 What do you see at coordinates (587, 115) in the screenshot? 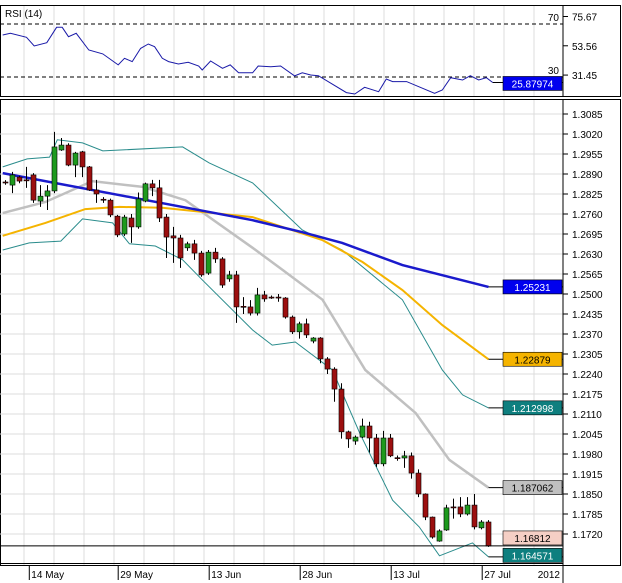
I see `price-tick-label: 1.3085` at bounding box center [587, 115].